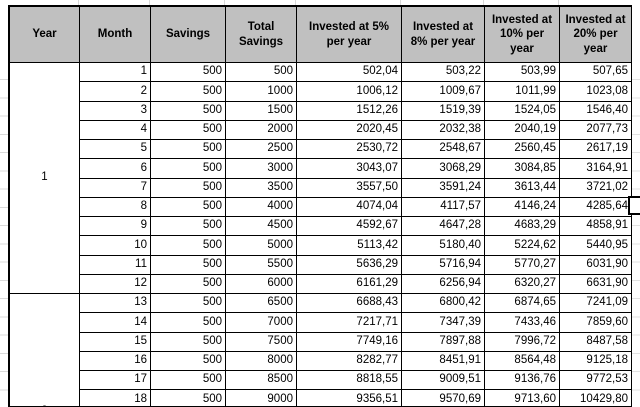 The image size is (640, 407). Describe the element at coordinates (595, 303) in the screenshot. I see `cell-invested-20: 7241,09` at that location.